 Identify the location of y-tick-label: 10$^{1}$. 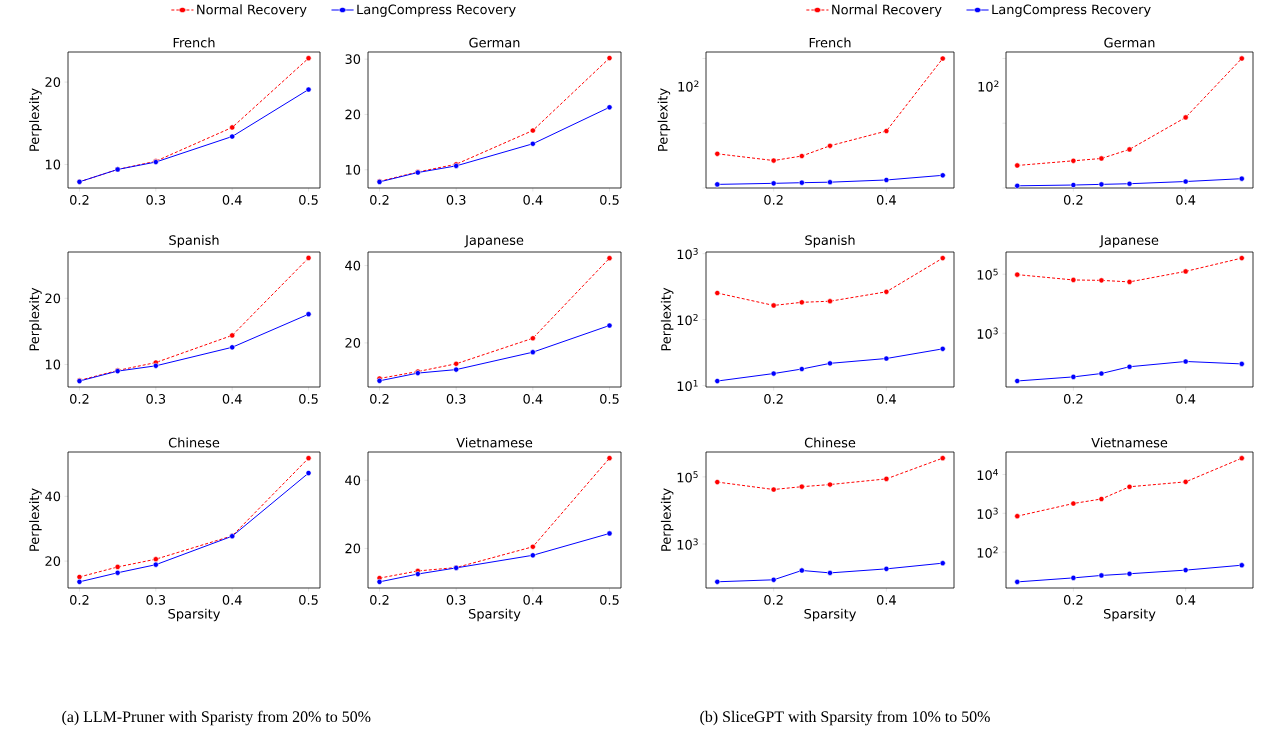
(687, 385).